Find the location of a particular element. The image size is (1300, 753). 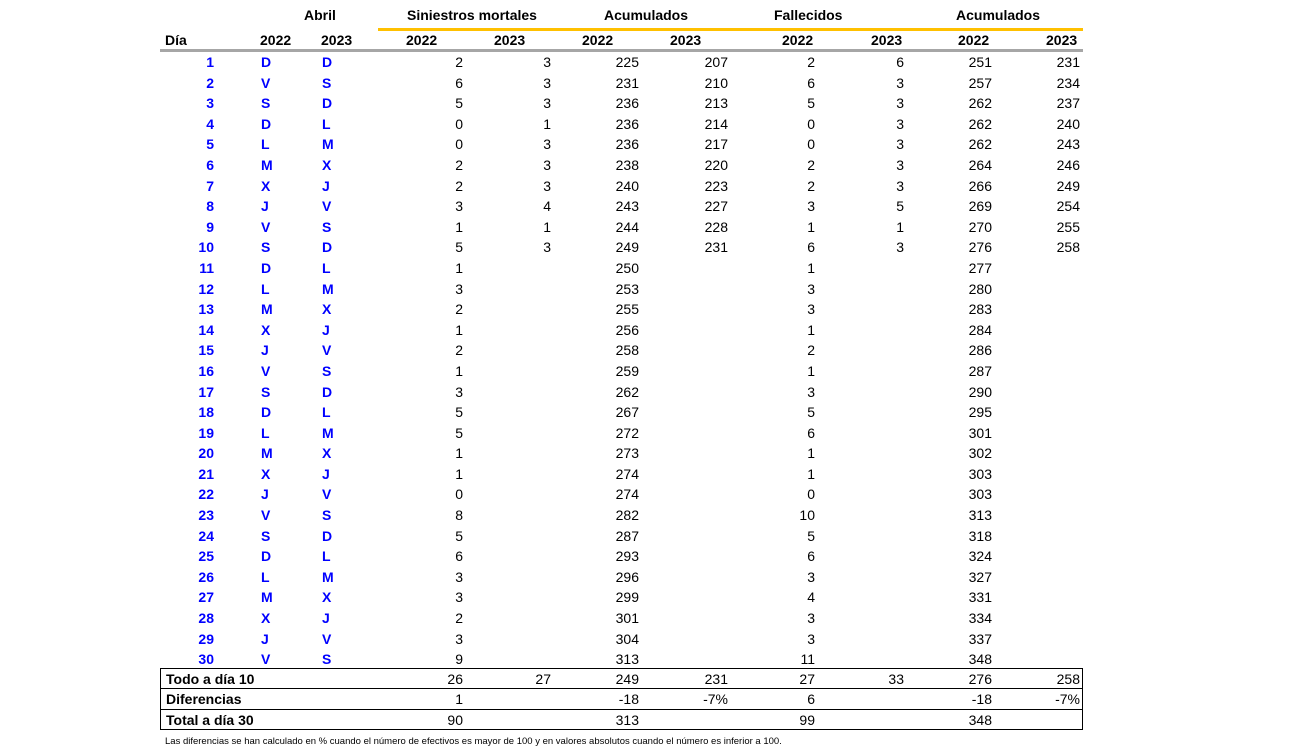

cell-fa22: 277 is located at coordinates (980, 267).